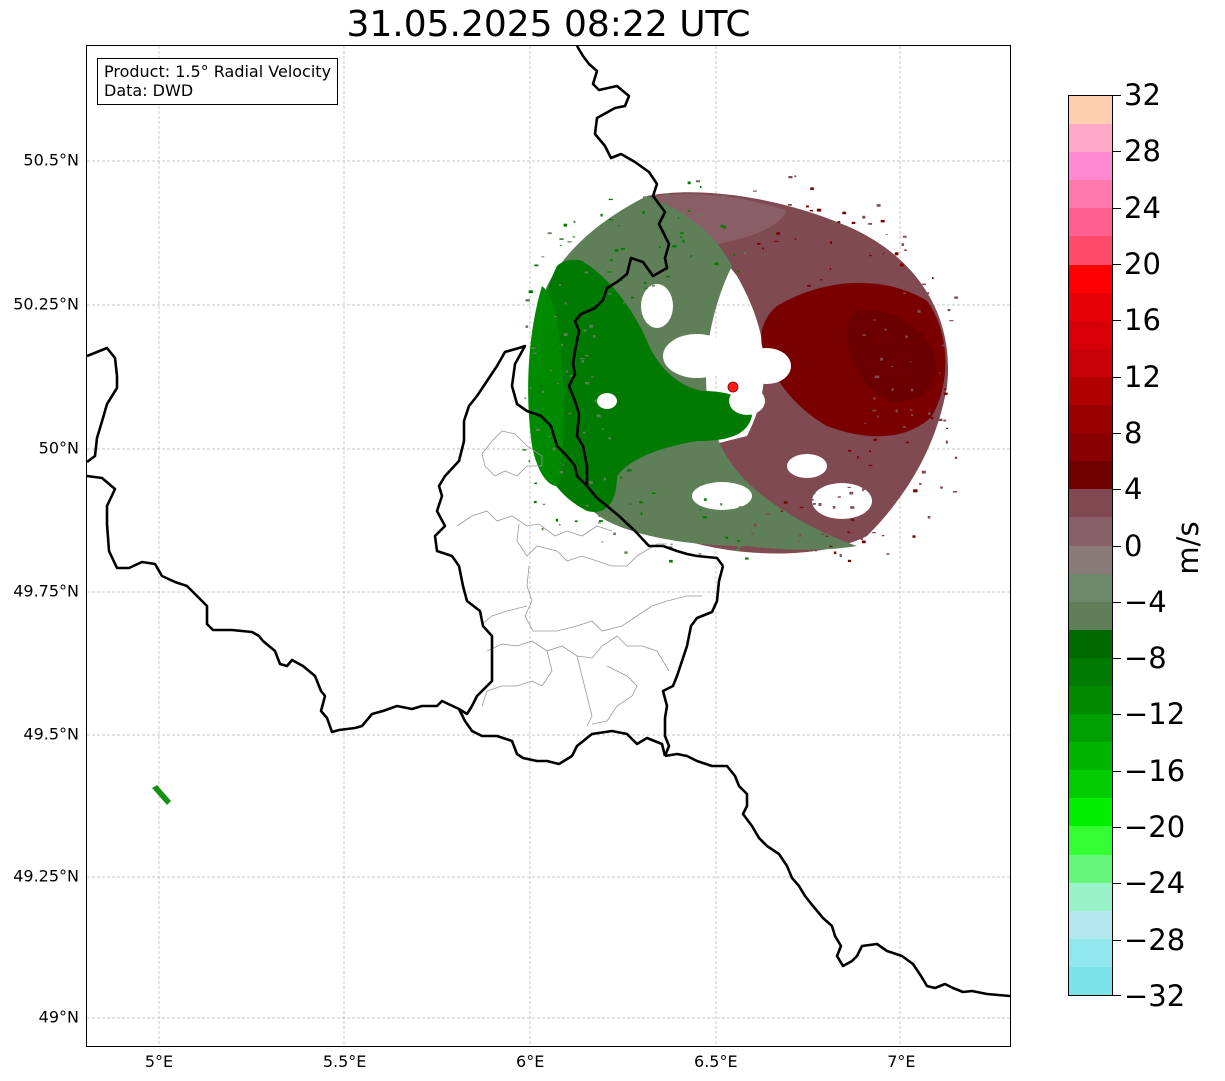  I want to click on lat-tick-label: 49.5°N, so click(51, 734).